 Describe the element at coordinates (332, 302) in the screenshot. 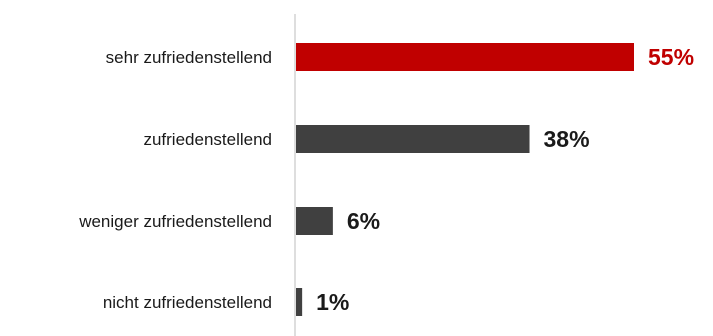

I see `value-label: 1%` at that location.